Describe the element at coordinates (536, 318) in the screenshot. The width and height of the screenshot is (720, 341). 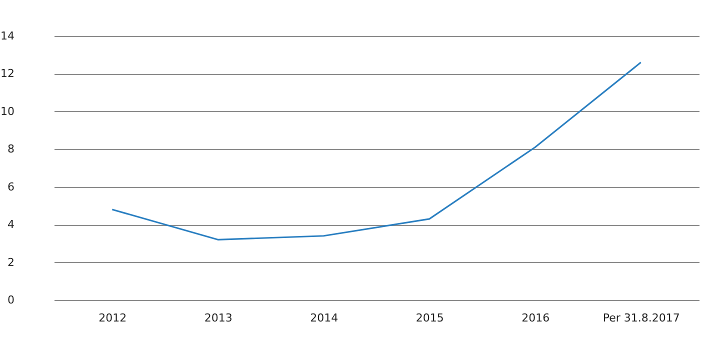
I see `x-tick-label: 2016` at that location.